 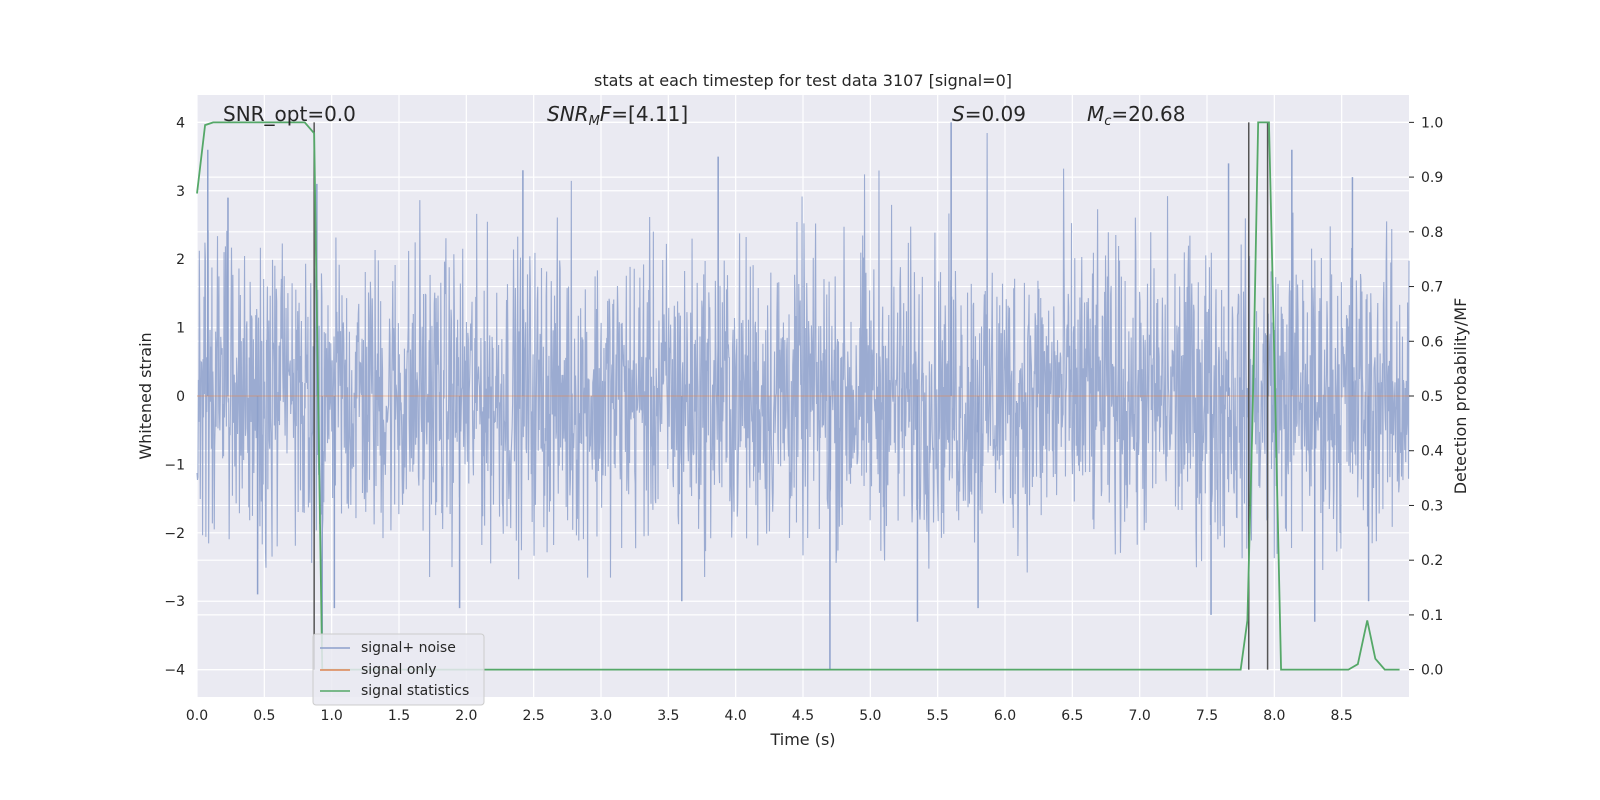 I want to click on legend-label-signal: signal only, so click(x=398, y=670).